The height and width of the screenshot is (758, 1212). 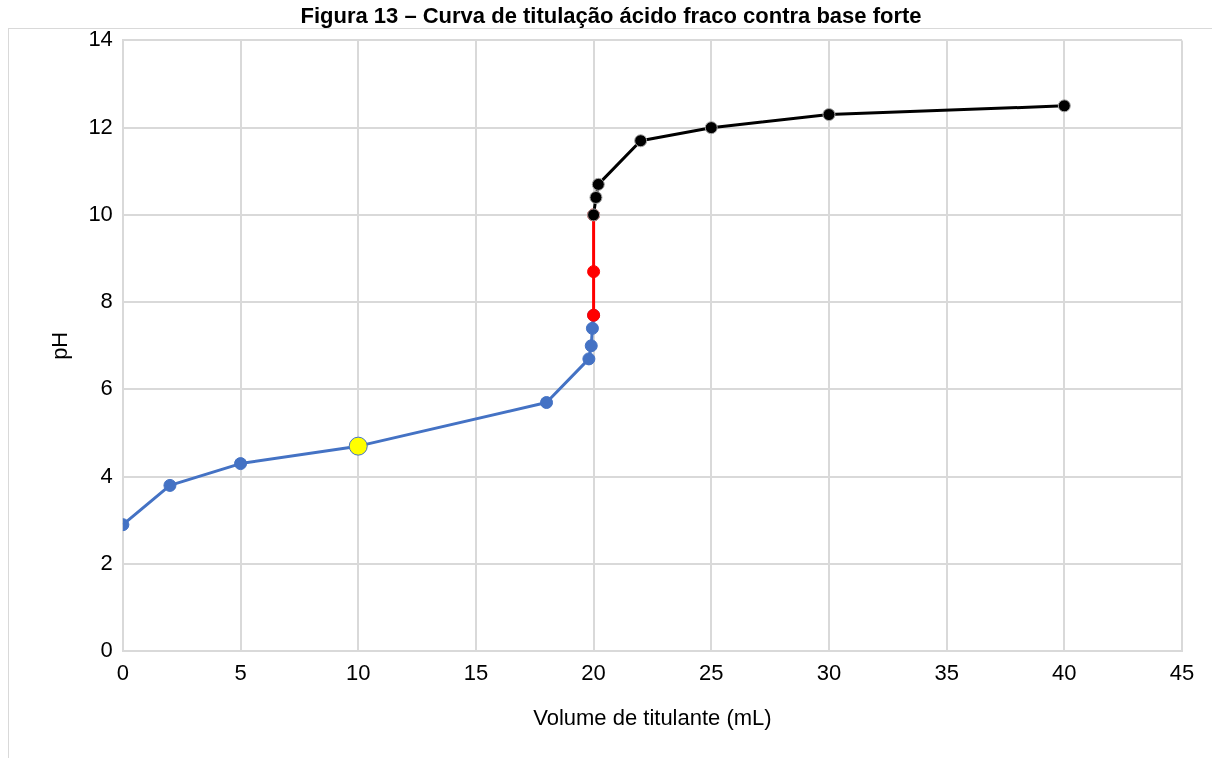 I want to click on x-tick-label: 30, so click(x=829, y=673).